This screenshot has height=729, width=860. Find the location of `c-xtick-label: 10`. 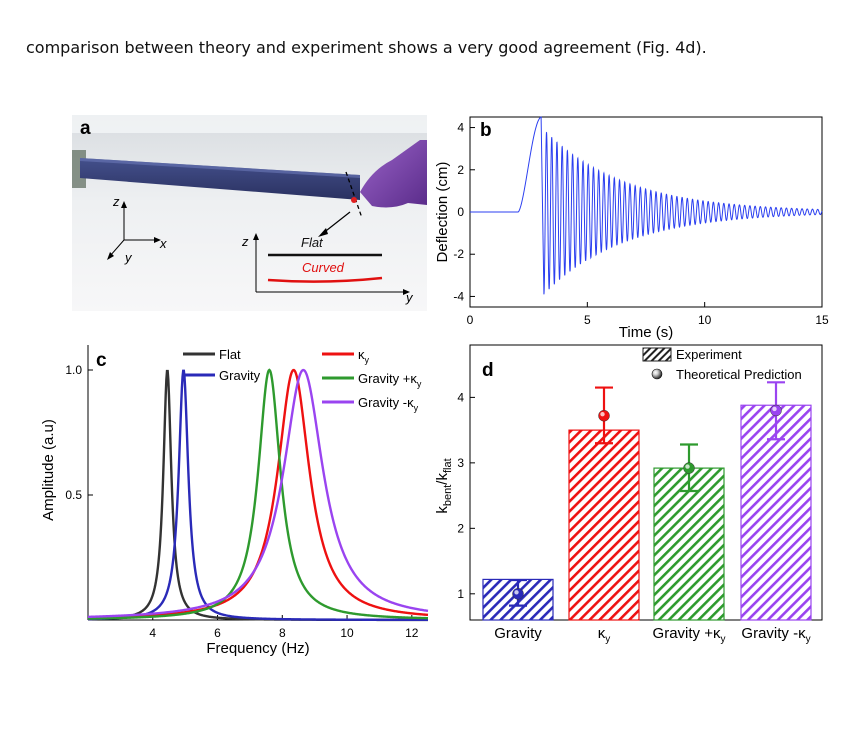

c-xtick-label: 10 is located at coordinates (347, 633).